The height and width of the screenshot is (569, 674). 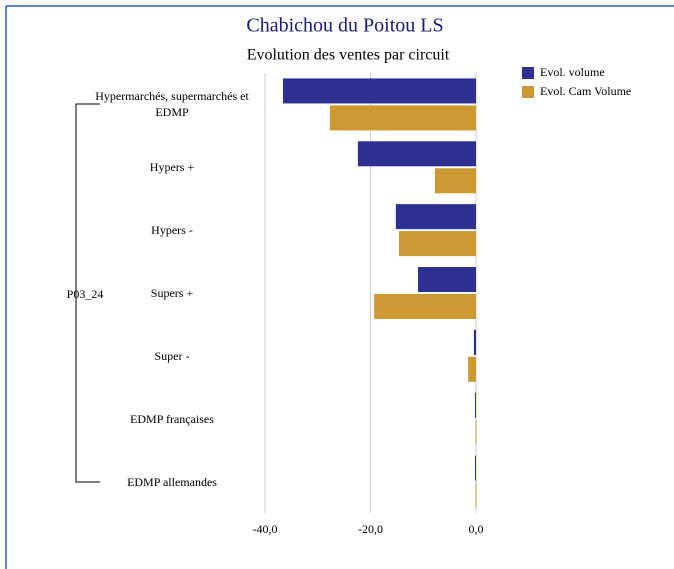 I want to click on group-bracket, so click(x=87, y=293).